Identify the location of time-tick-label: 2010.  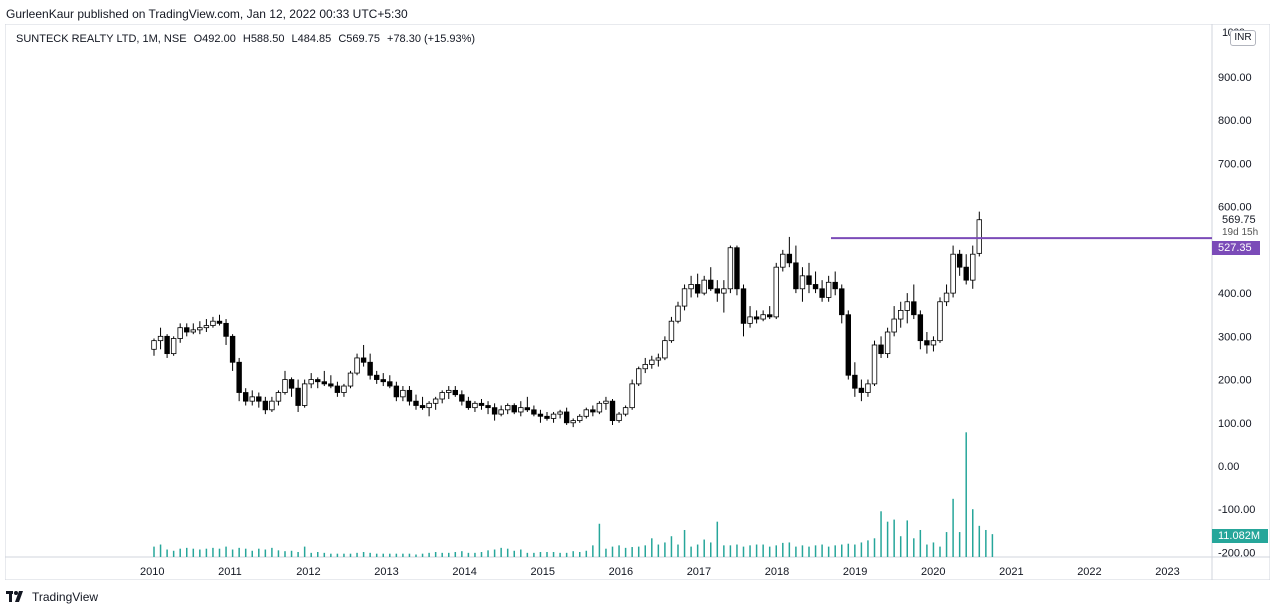
(152, 572).